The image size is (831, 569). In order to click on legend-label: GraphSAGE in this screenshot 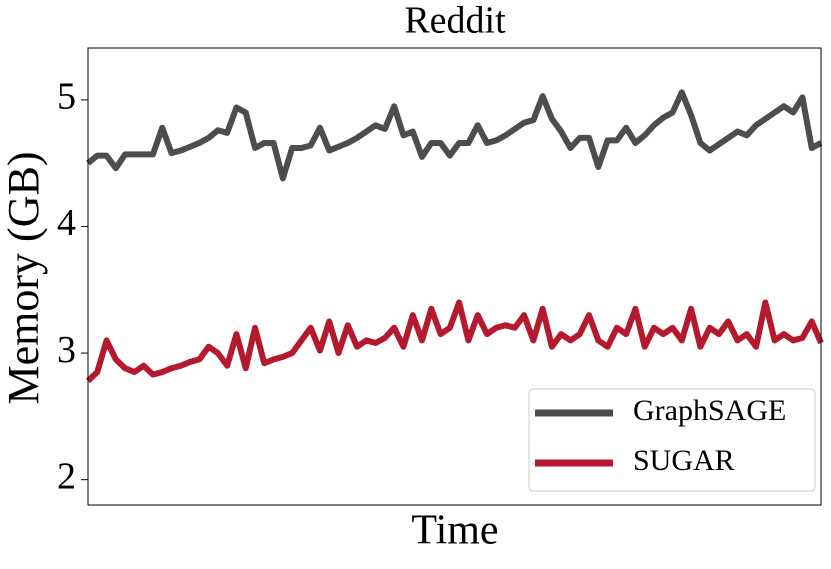, I will do `click(709, 410)`.